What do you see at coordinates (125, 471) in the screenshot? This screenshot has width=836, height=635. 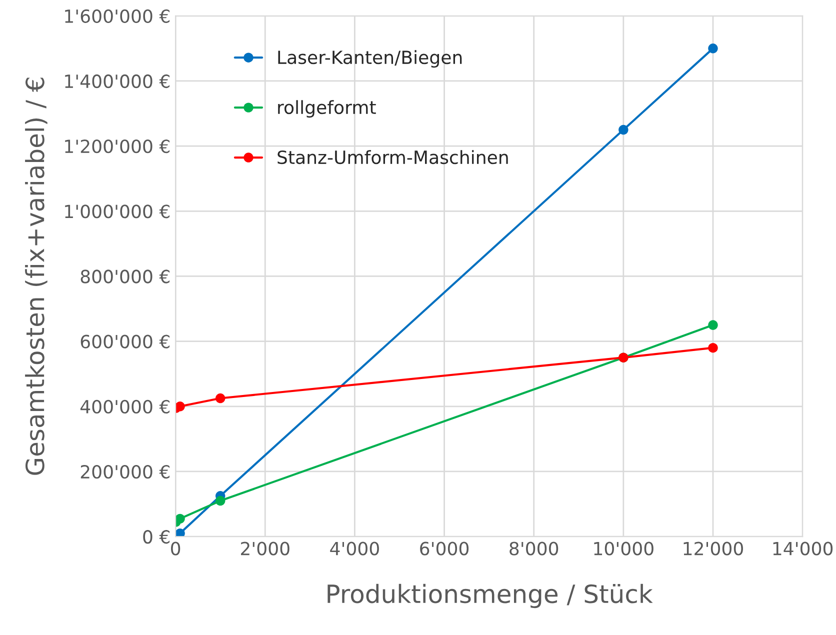 I see `y-tick-label: 200'000 €` at bounding box center [125, 471].